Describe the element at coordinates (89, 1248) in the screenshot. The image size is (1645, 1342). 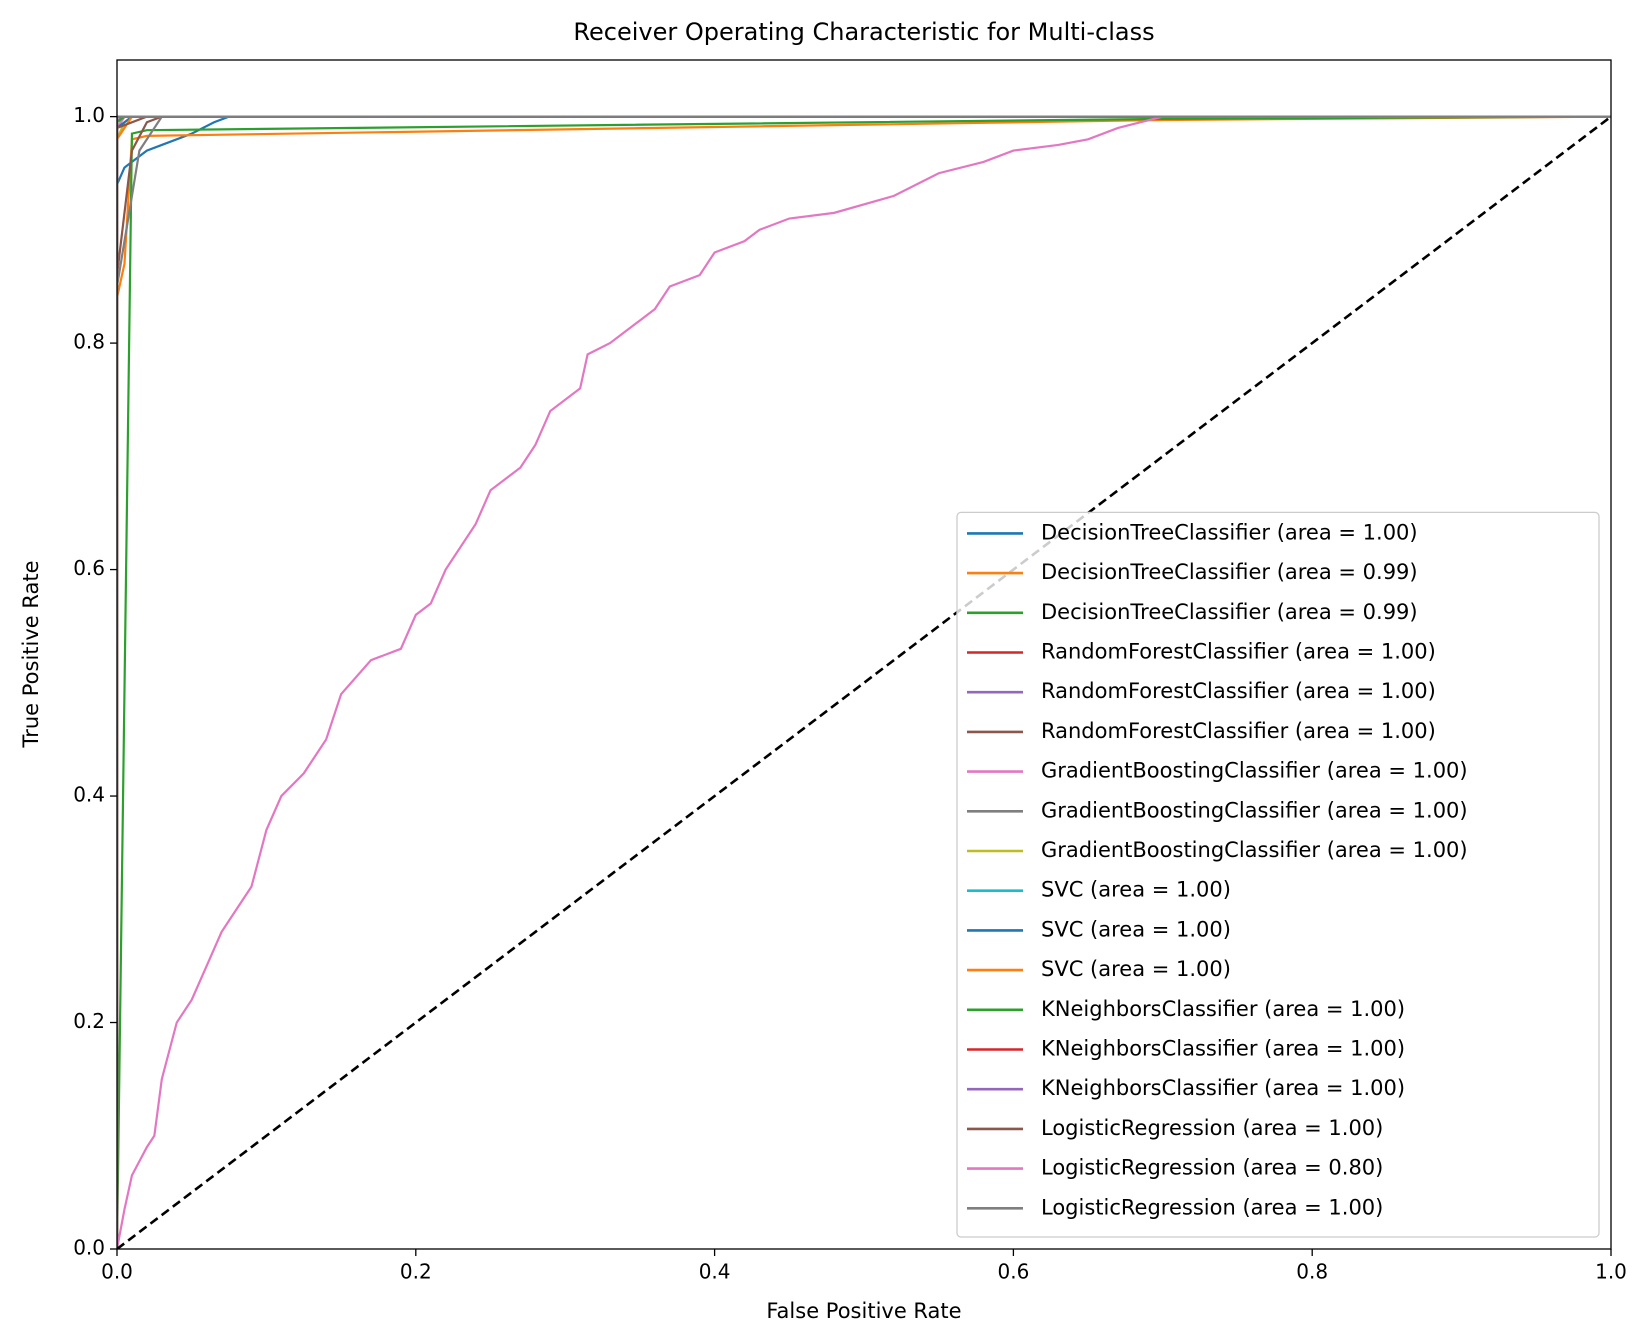
I see `y-tick-label: 0.0` at that location.